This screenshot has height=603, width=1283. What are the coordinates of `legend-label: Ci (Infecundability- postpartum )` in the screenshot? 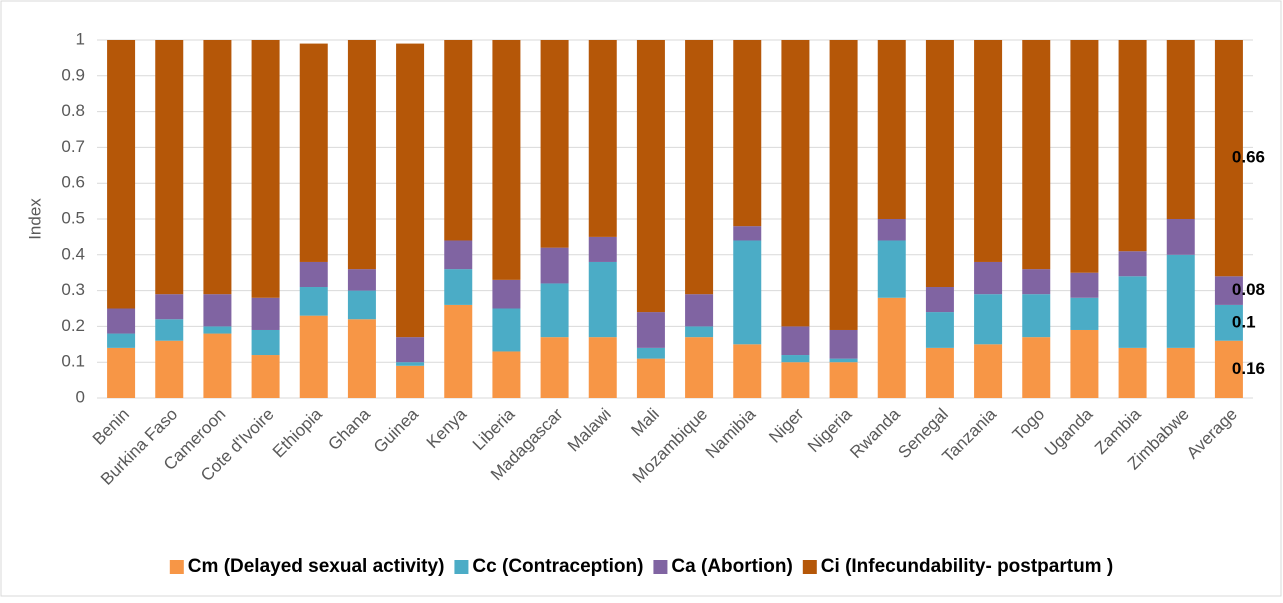 It's located at (967, 566).